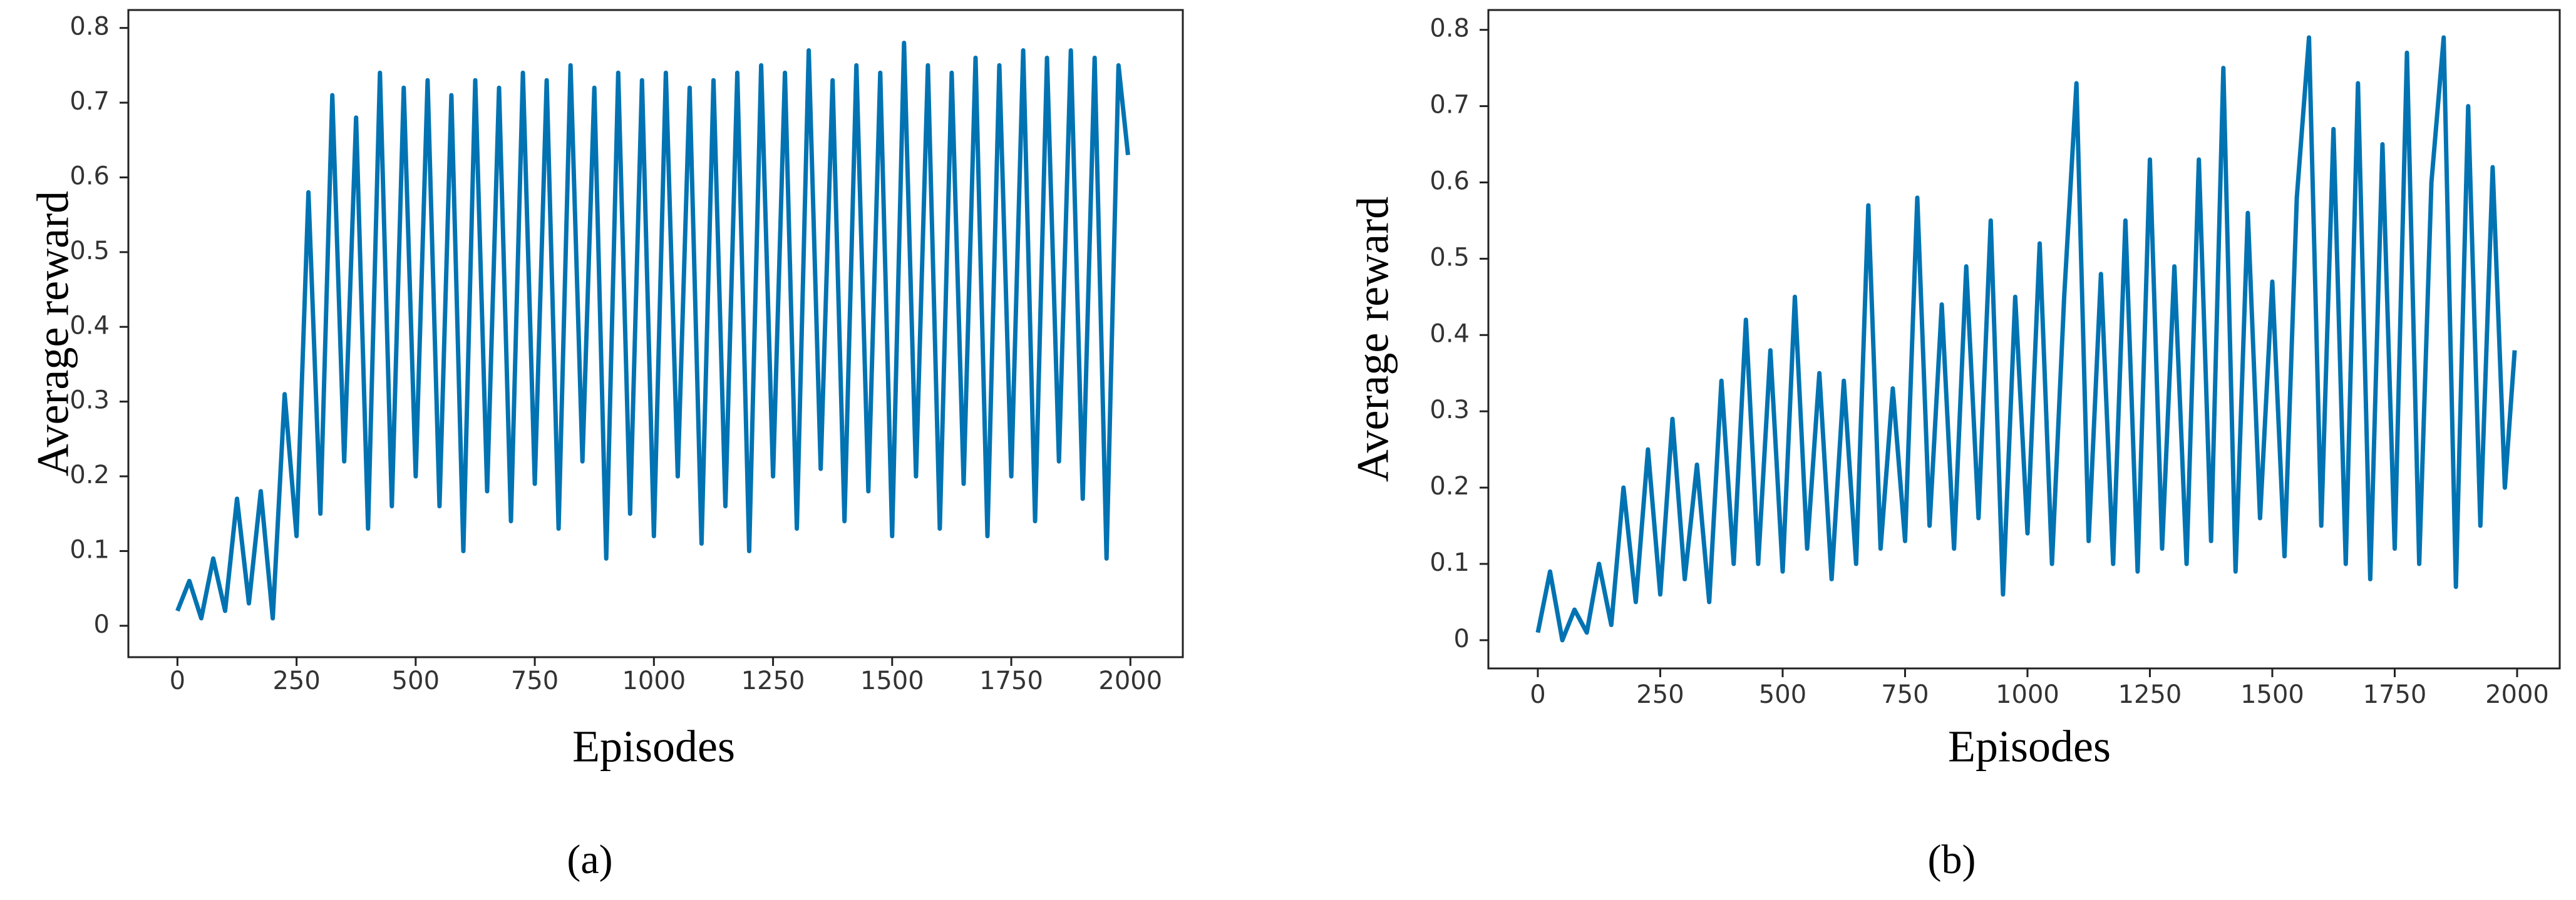  What do you see at coordinates (1952, 859) in the screenshot?
I see `panel-caption: (b)` at bounding box center [1952, 859].